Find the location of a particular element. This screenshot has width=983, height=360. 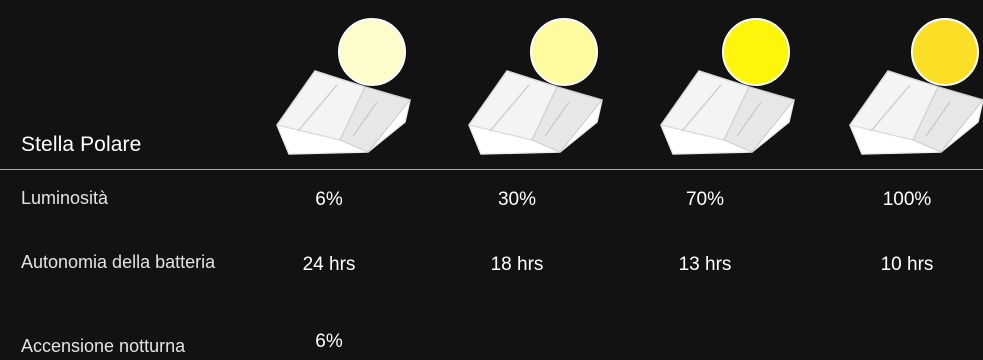

brightness-value: 6% is located at coordinates (329, 199).